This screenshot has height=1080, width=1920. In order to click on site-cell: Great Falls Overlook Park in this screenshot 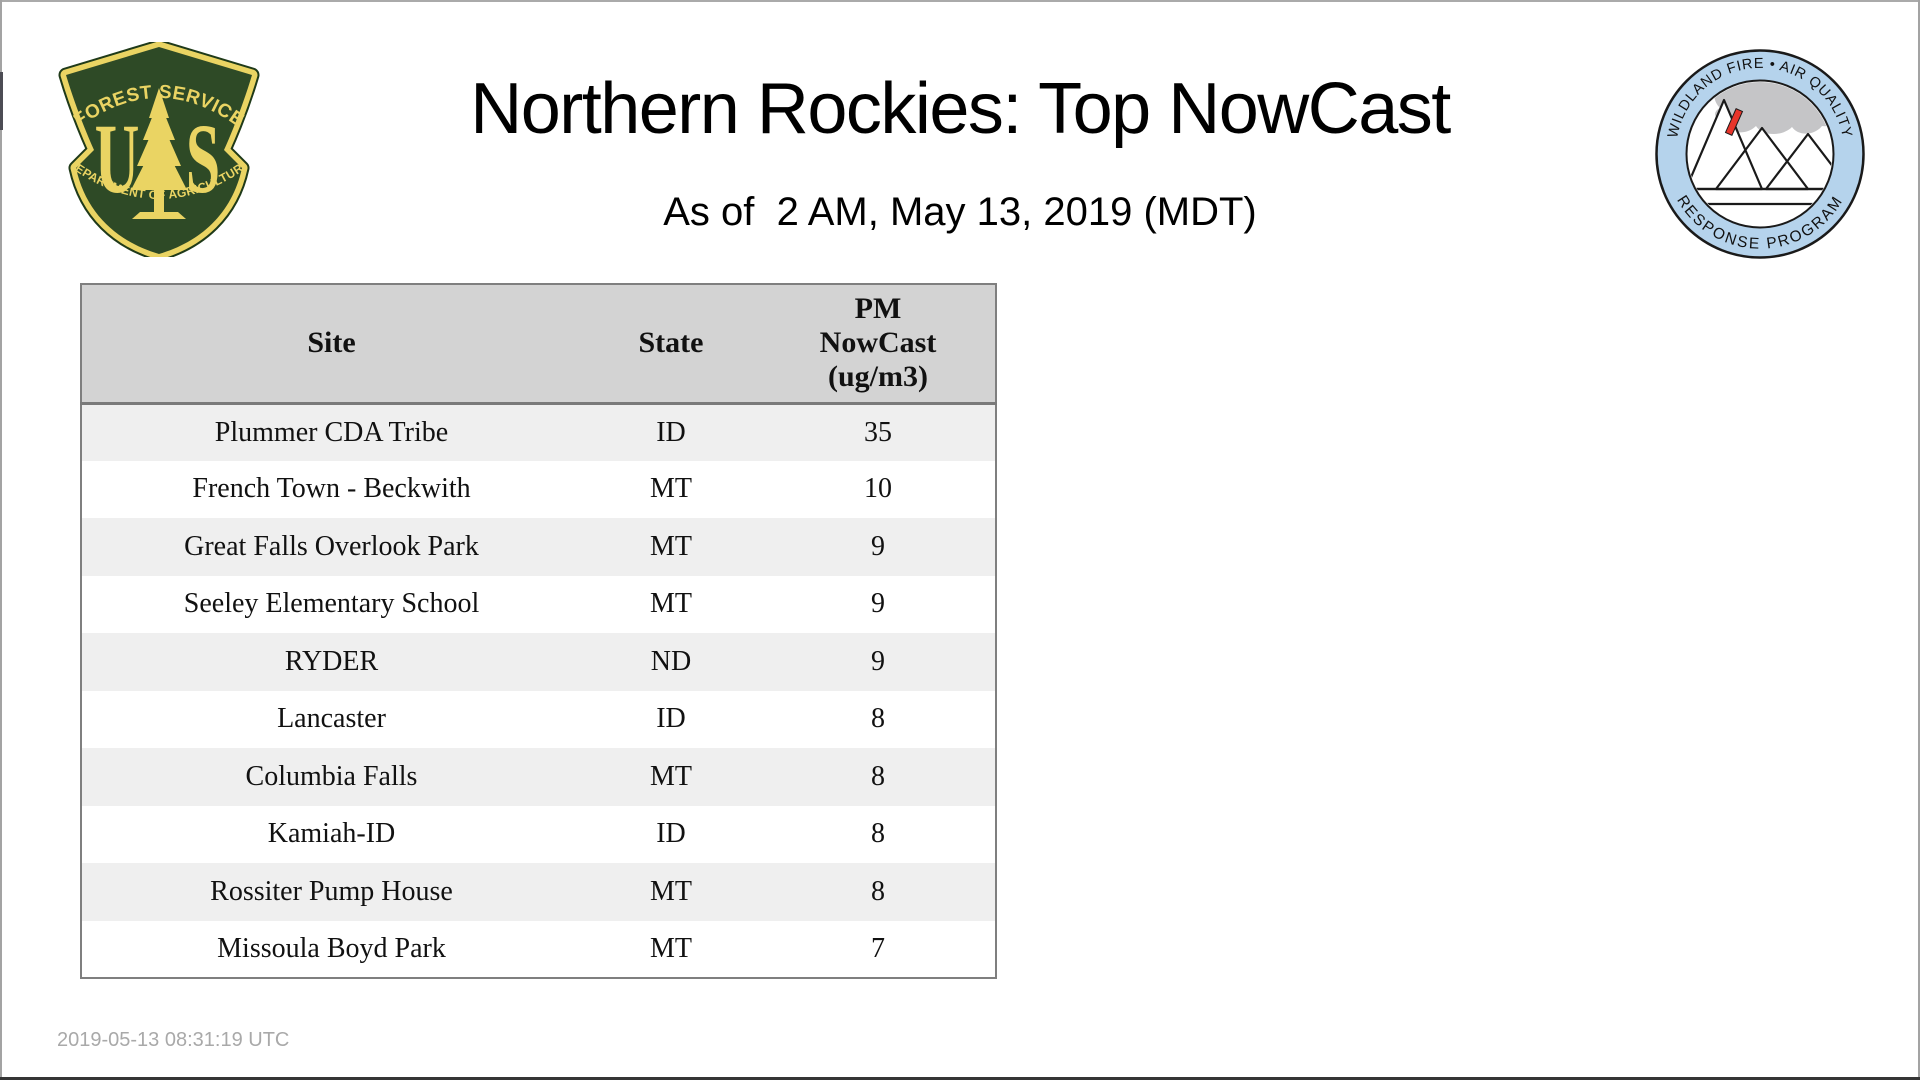, I will do `click(331, 546)`.